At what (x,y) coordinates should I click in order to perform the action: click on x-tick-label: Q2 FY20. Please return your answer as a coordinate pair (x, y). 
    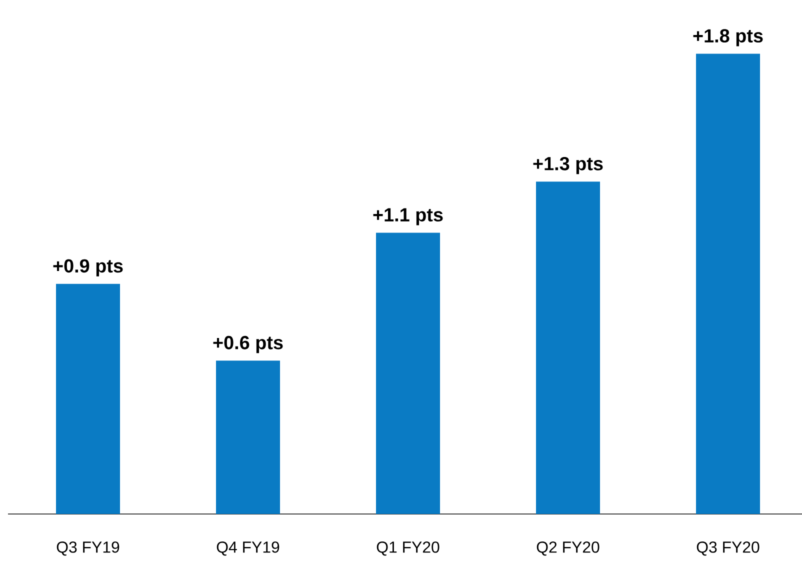
    Looking at the image, I should click on (568, 549).